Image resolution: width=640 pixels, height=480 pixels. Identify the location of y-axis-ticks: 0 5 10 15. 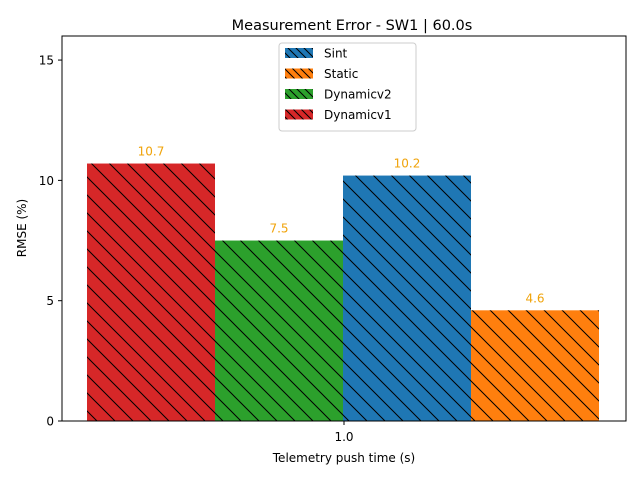
(50, 241).